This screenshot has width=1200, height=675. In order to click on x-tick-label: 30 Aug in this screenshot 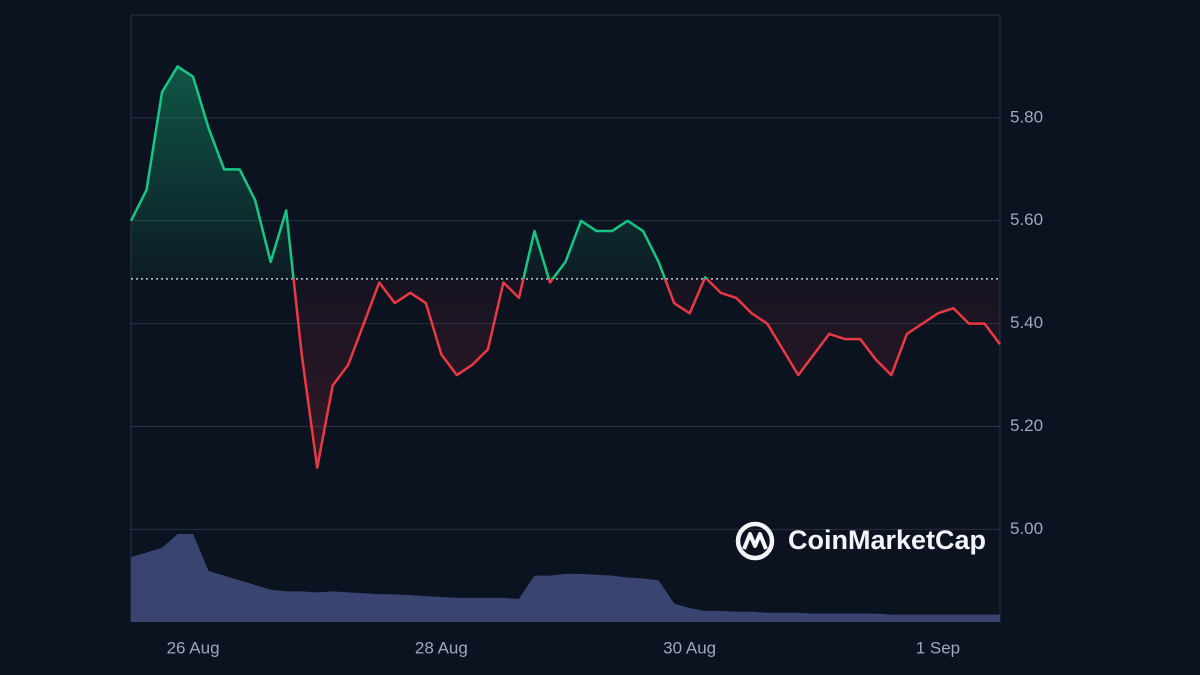, I will do `click(689, 647)`.